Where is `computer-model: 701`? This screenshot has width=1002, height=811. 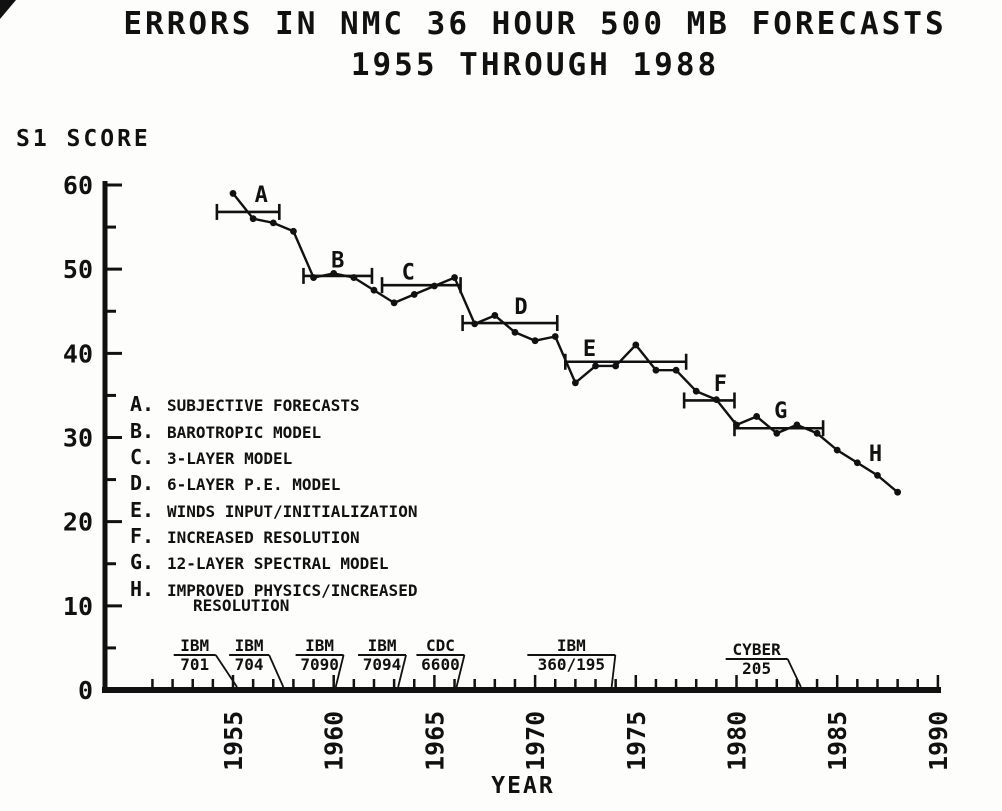 computer-model: 701 is located at coordinates (194, 664).